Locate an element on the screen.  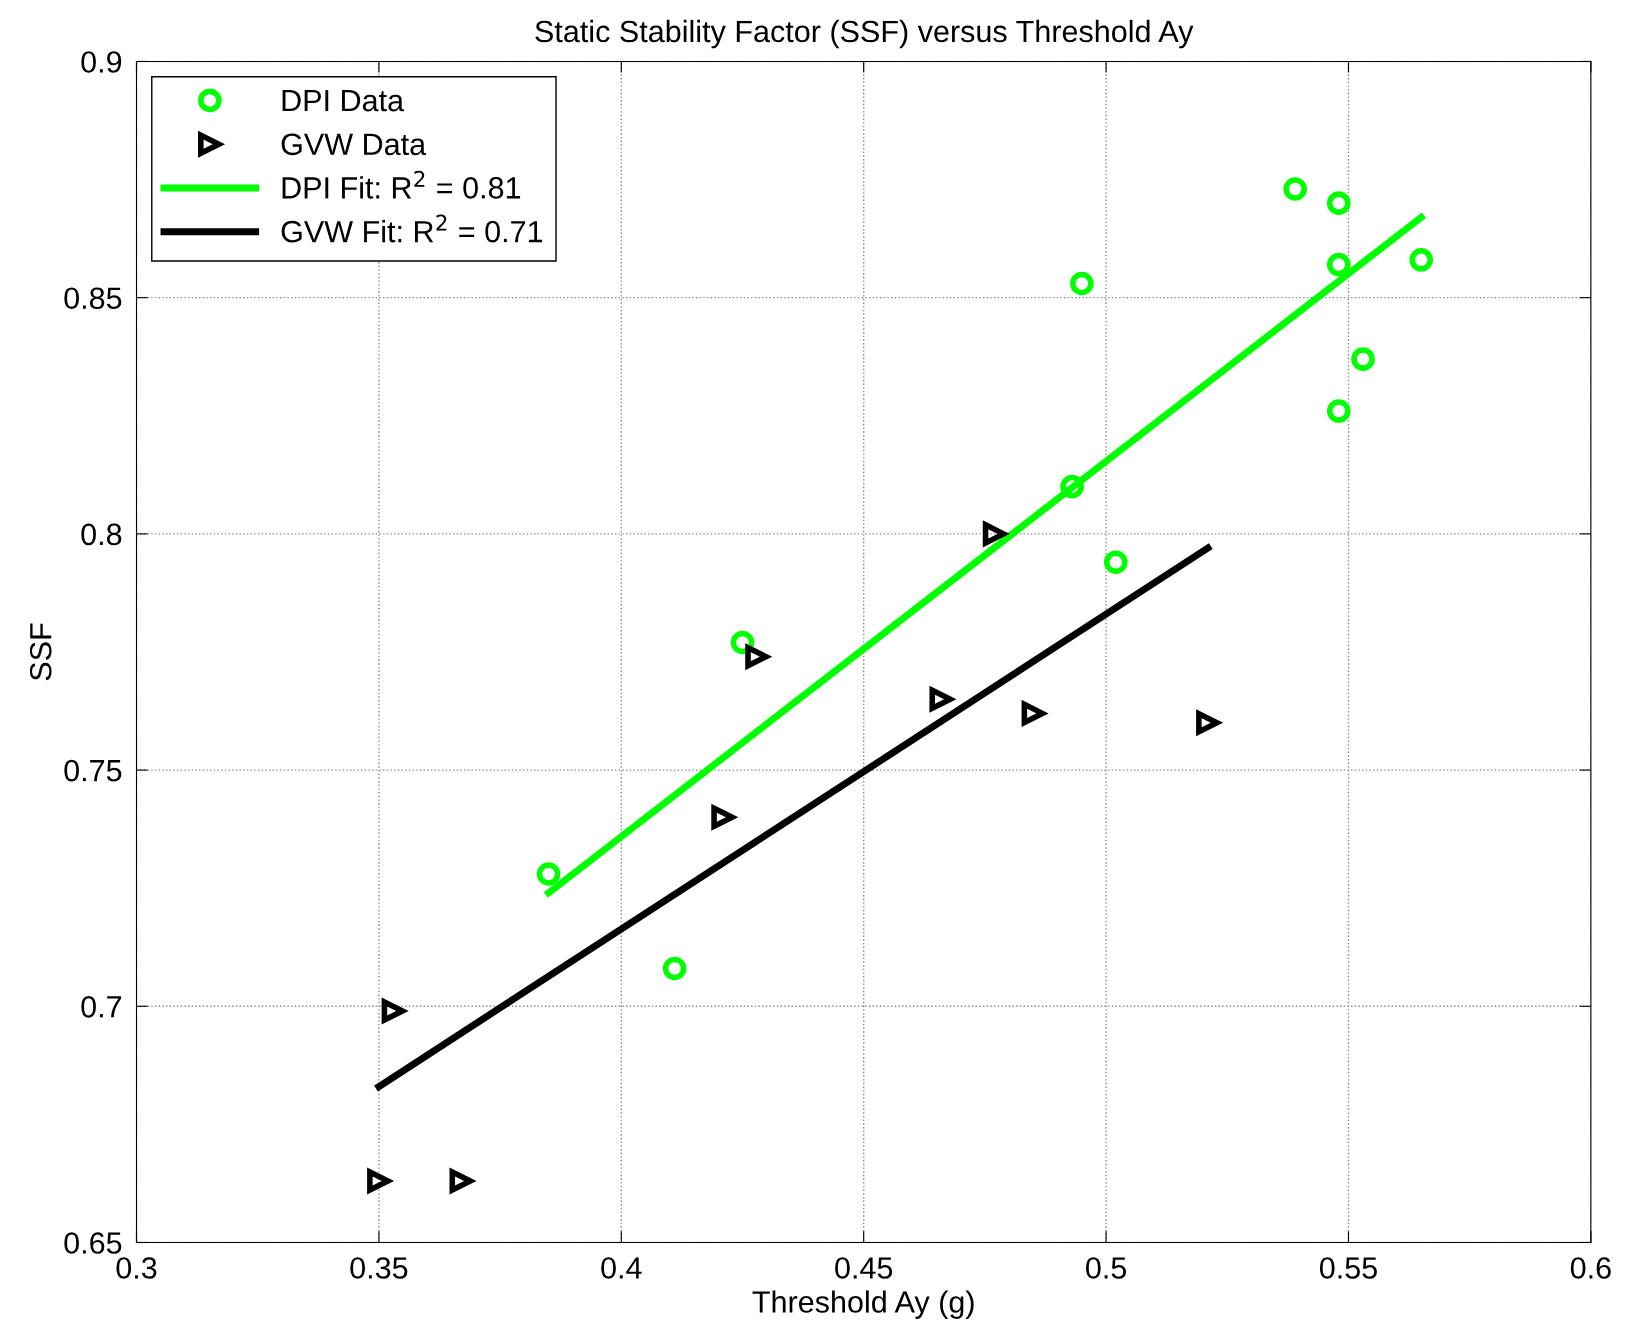
y-tick-label: 0.8 is located at coordinates (101, 534).